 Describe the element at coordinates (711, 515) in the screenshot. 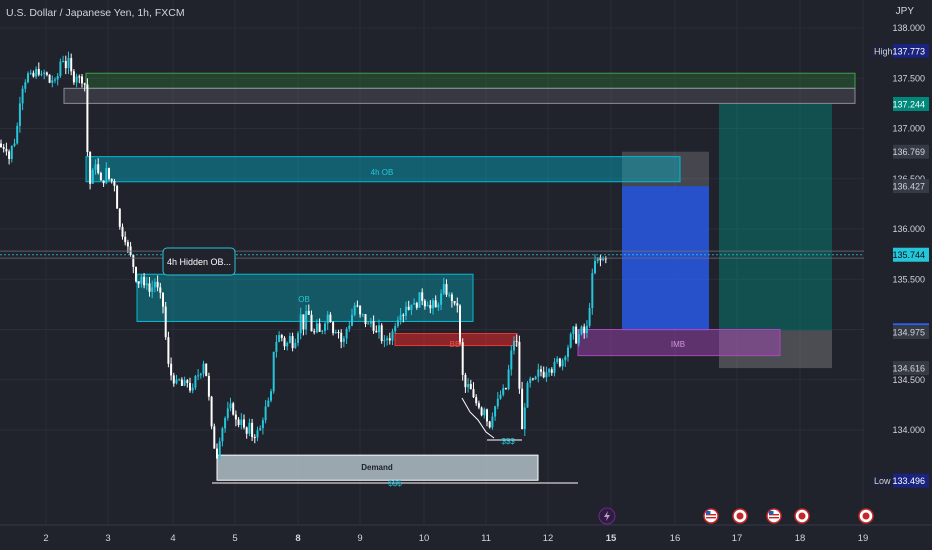

I see `flag-stripe` at that location.